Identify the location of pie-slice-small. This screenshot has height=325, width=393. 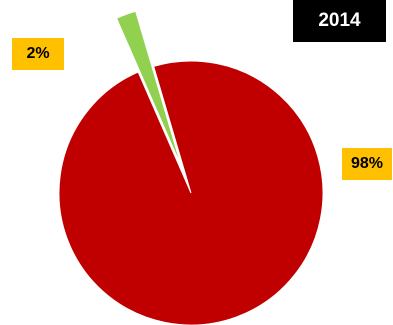
(148, 88).